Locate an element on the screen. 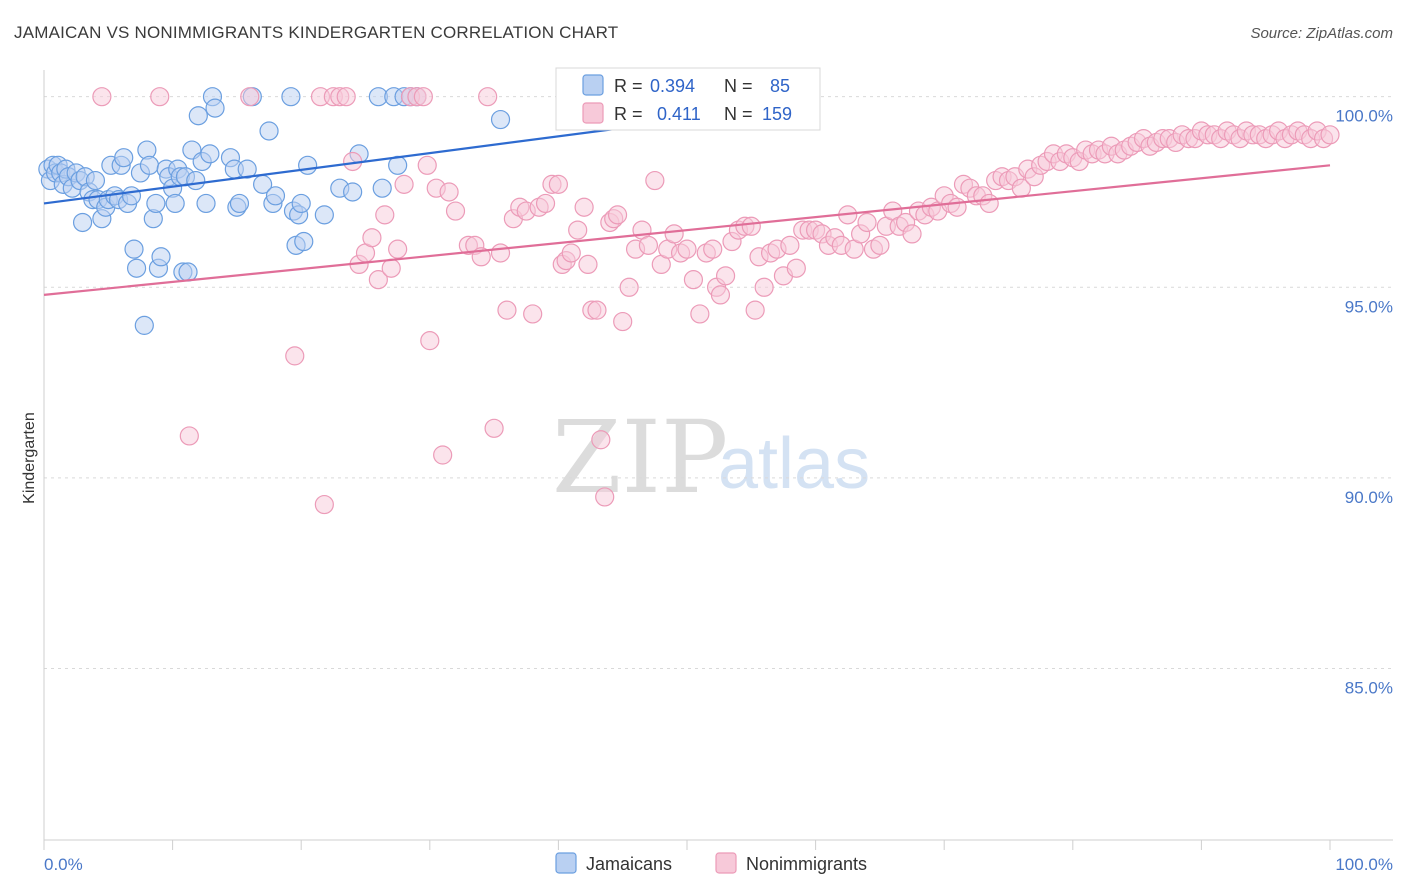 The image size is (1406, 892). bottom-legend-swatch-jamaicans is located at coordinates (566, 863).